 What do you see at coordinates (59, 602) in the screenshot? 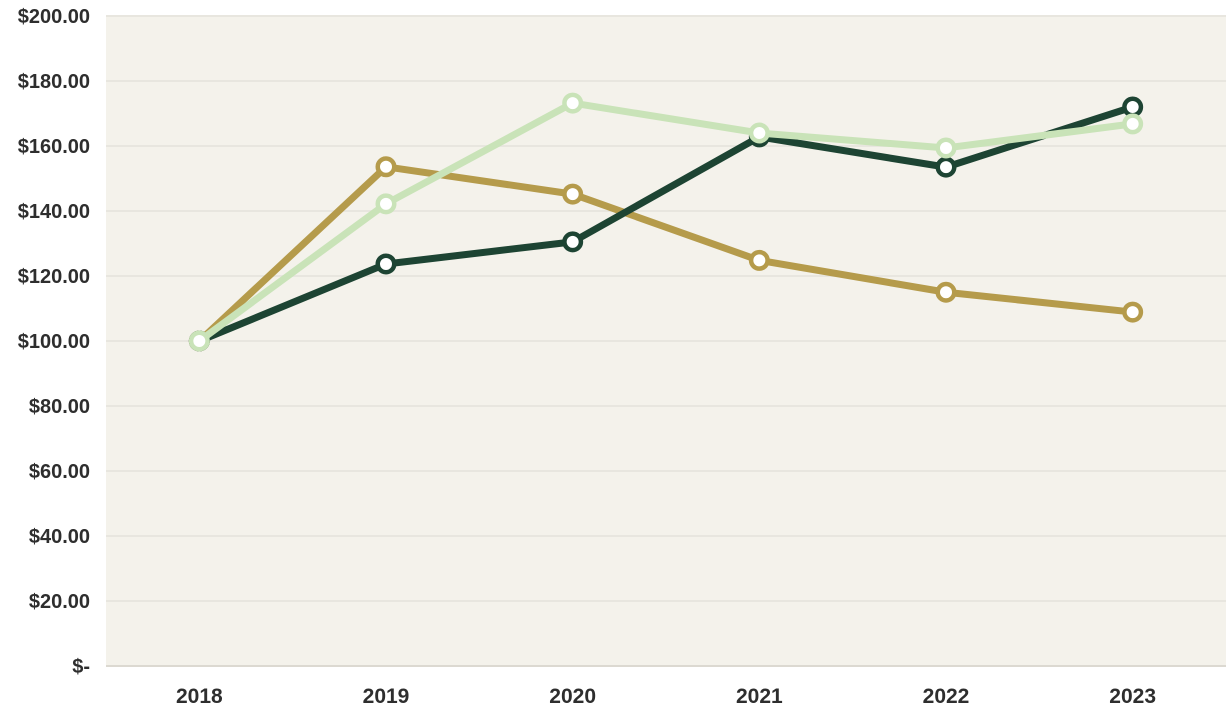
I see `y-tick-label: $20.00` at bounding box center [59, 602].